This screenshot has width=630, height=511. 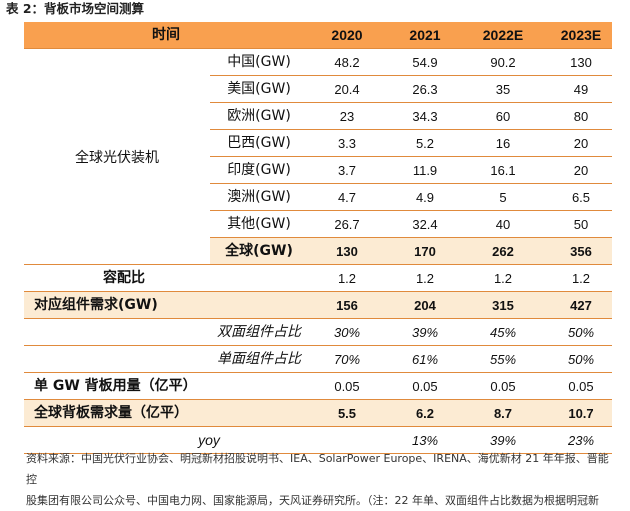 What do you see at coordinates (347, 116) in the screenshot?
I see `region-row-value: 23` at bounding box center [347, 116].